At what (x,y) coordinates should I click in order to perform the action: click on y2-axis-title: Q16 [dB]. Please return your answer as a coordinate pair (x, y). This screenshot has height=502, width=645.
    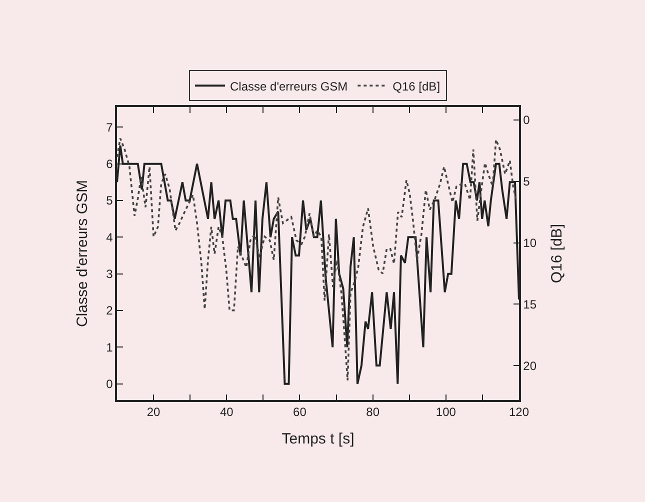
    Looking at the image, I should click on (557, 254).